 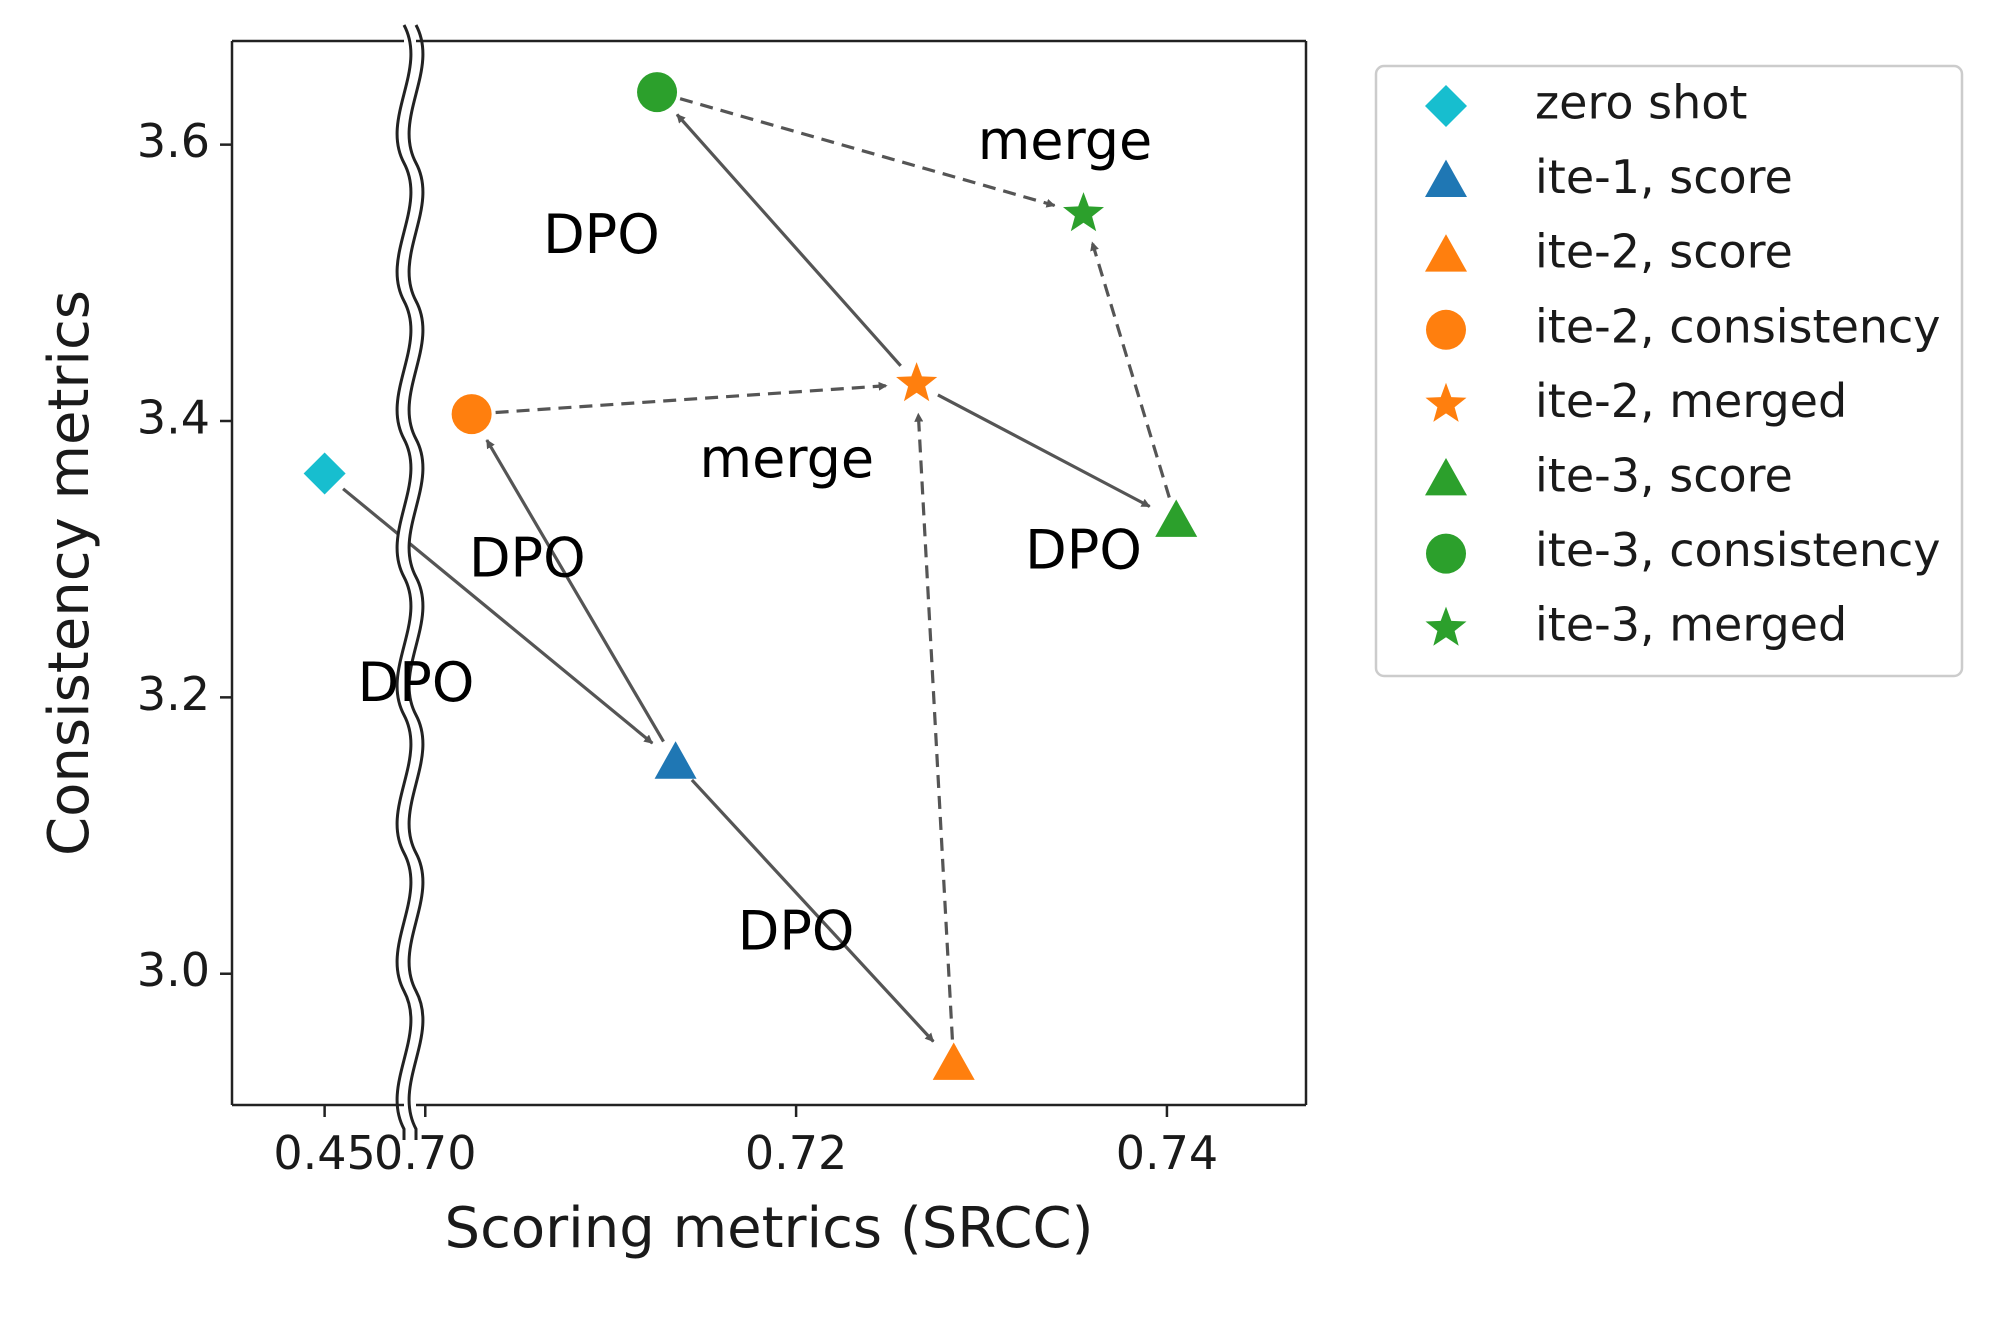 What do you see at coordinates (1446, 402) in the screenshot?
I see `legend-marker-ite-2-merged` at bounding box center [1446, 402].